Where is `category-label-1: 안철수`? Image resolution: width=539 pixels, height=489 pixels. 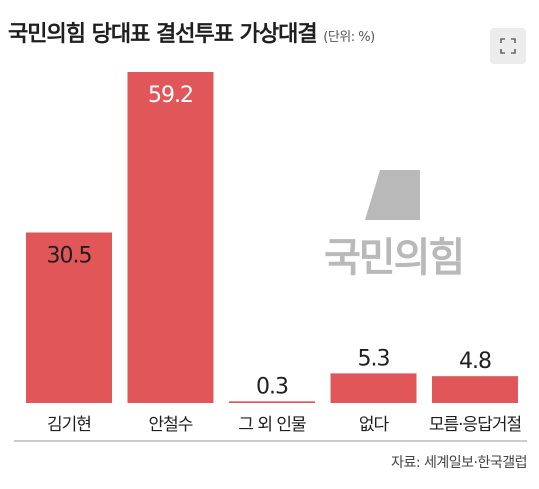 category-label-1: 안철수 is located at coordinates (171, 425).